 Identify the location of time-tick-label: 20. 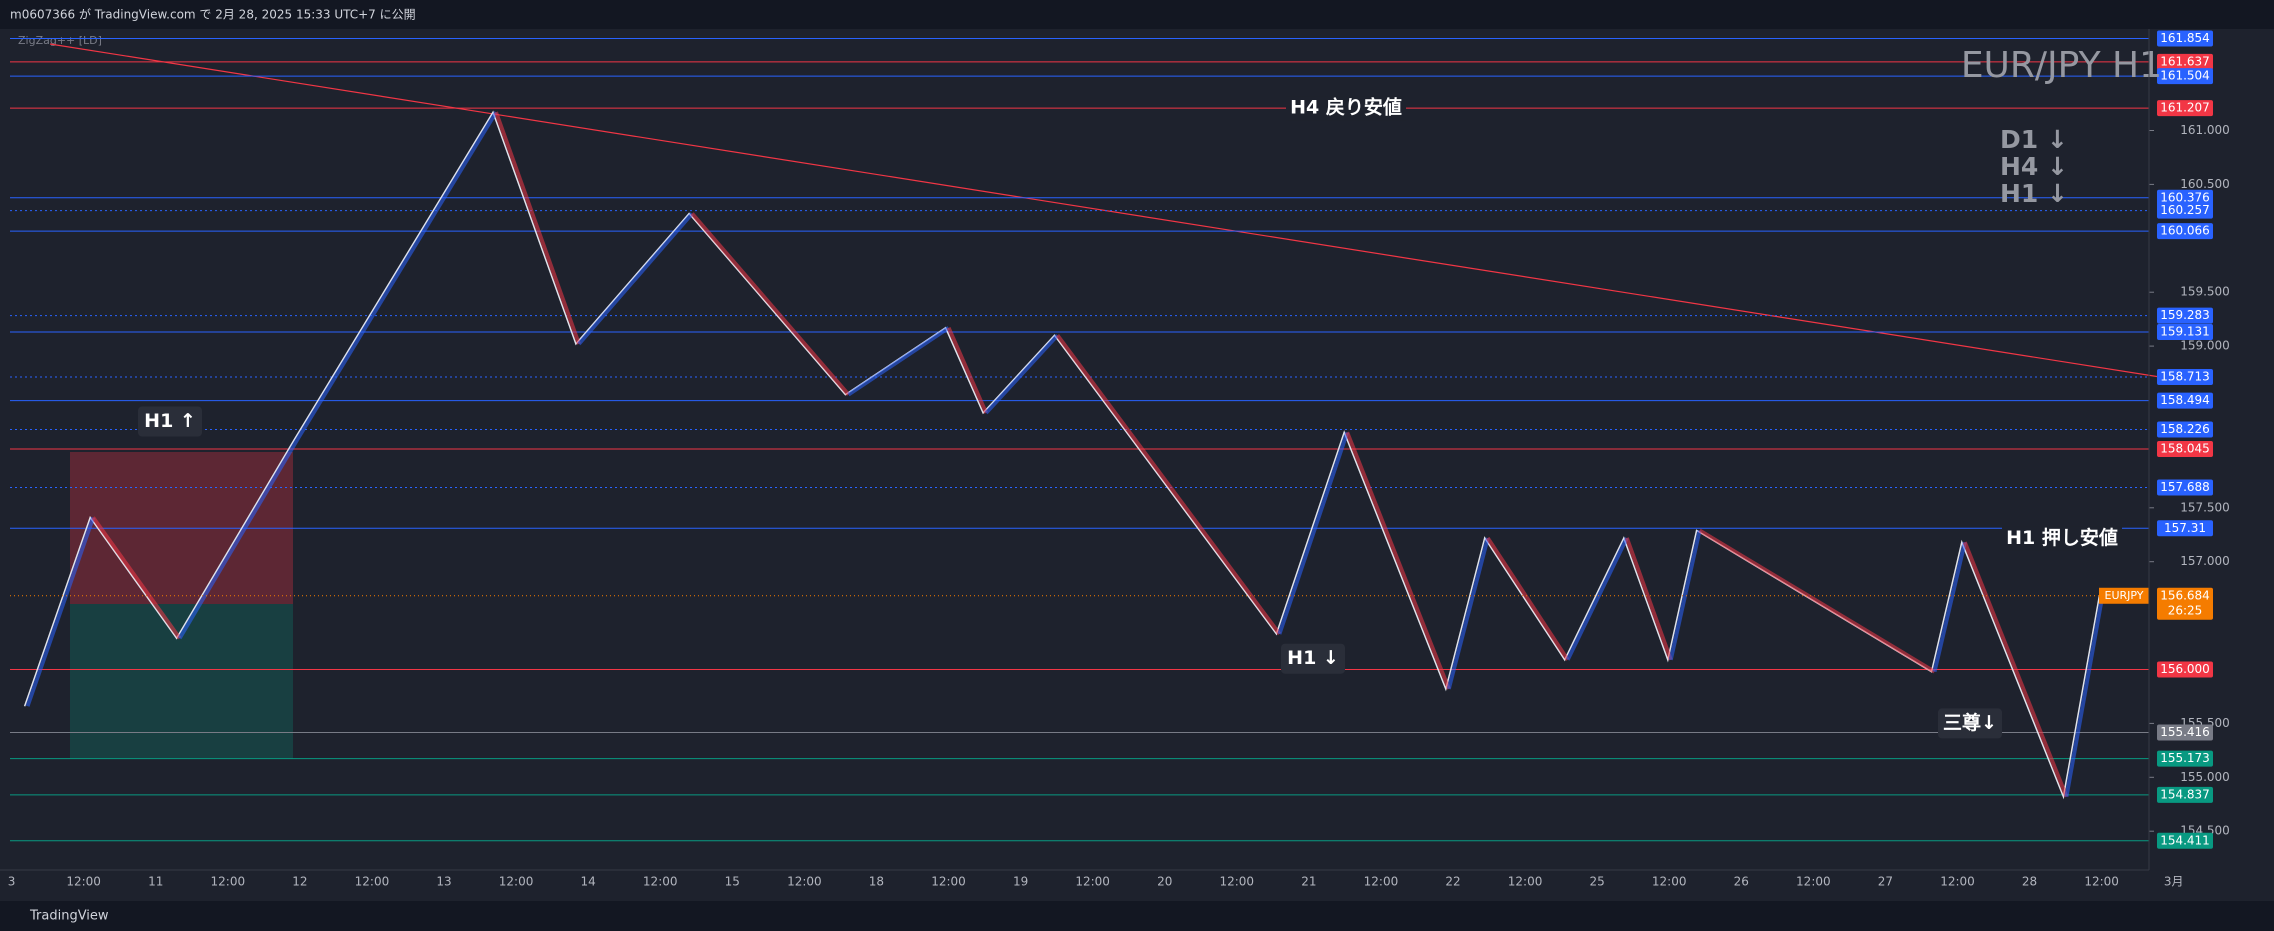
(1164, 882).